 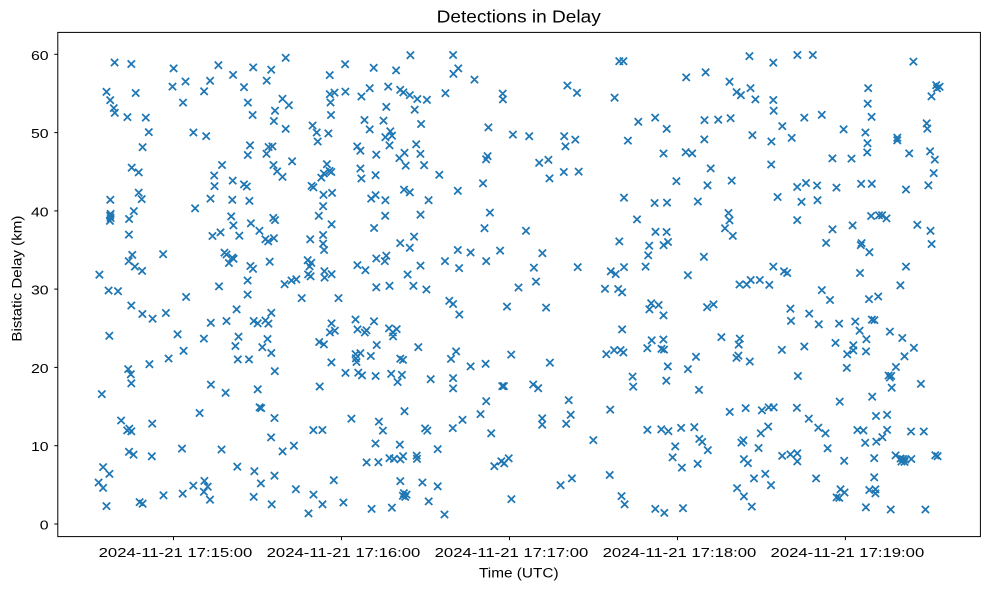 I want to click on svg-text: Time (UTC), so click(x=519, y=573).